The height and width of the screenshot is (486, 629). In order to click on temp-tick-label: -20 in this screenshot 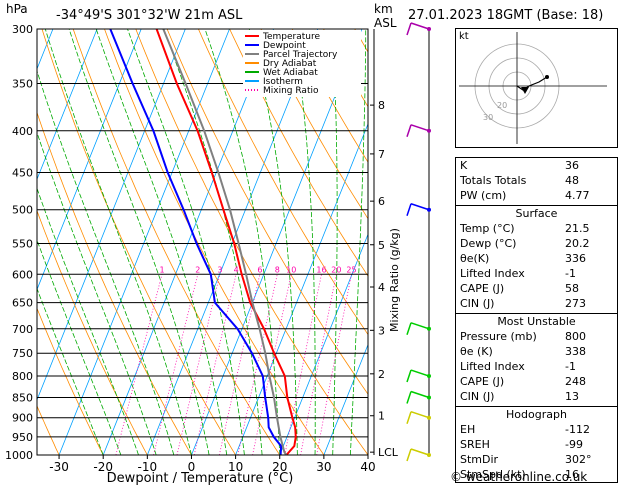, I will do `click(103, 467)`.